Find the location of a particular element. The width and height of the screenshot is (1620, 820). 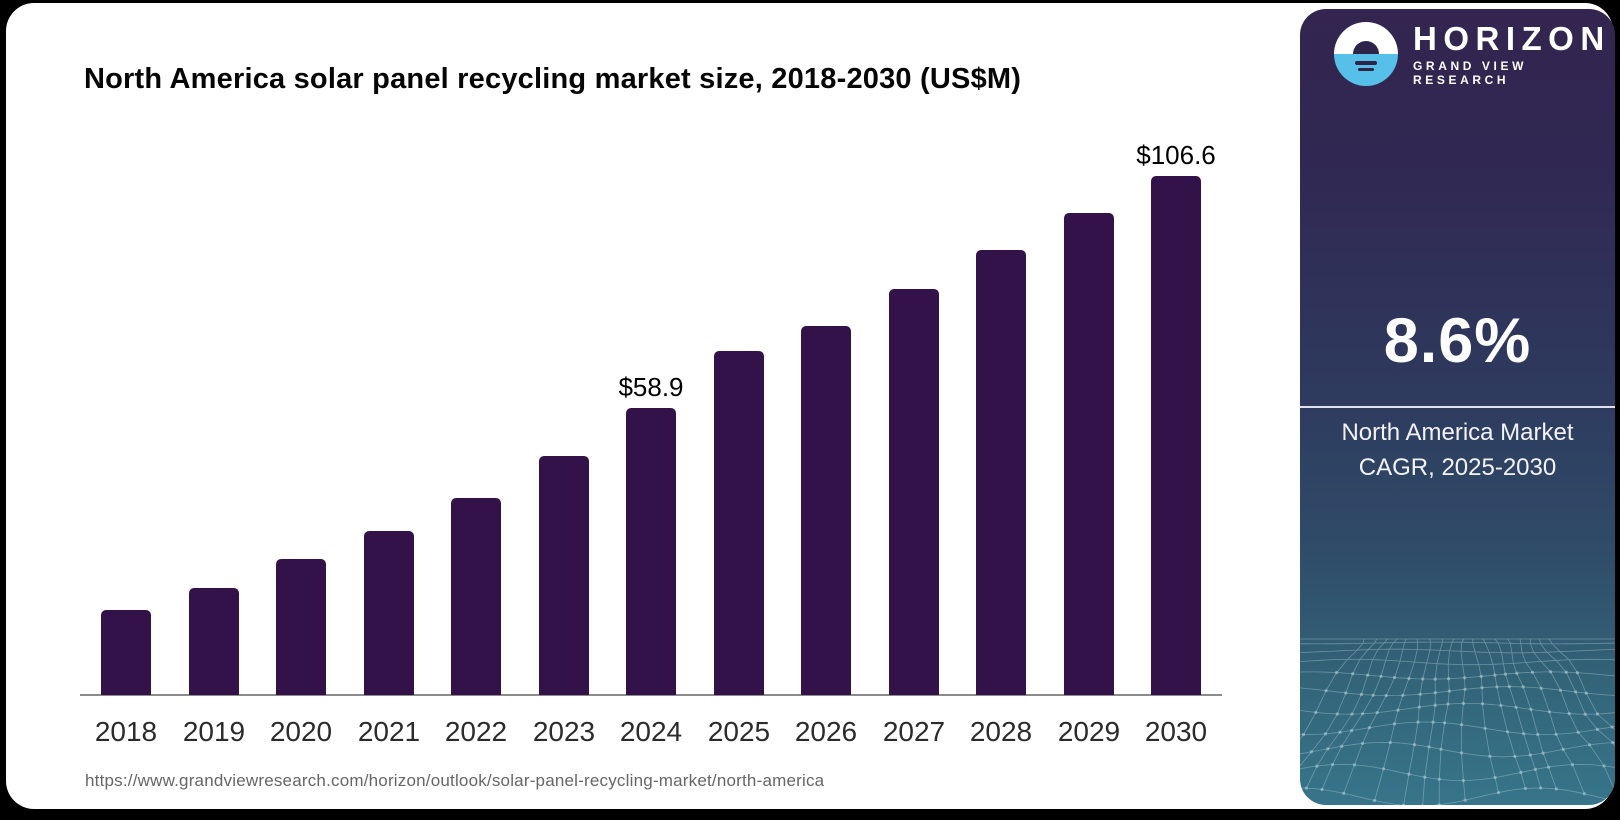

wireframe-mesh-decoration is located at coordinates (1457, 721).